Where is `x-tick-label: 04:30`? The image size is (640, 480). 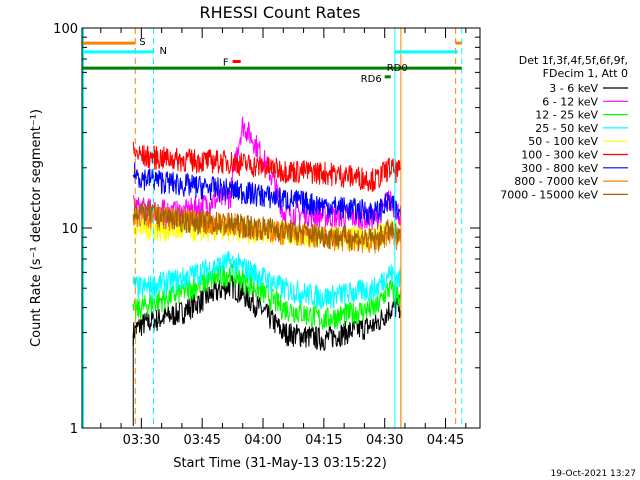 x-tick-label: 04:30 is located at coordinates (384, 440).